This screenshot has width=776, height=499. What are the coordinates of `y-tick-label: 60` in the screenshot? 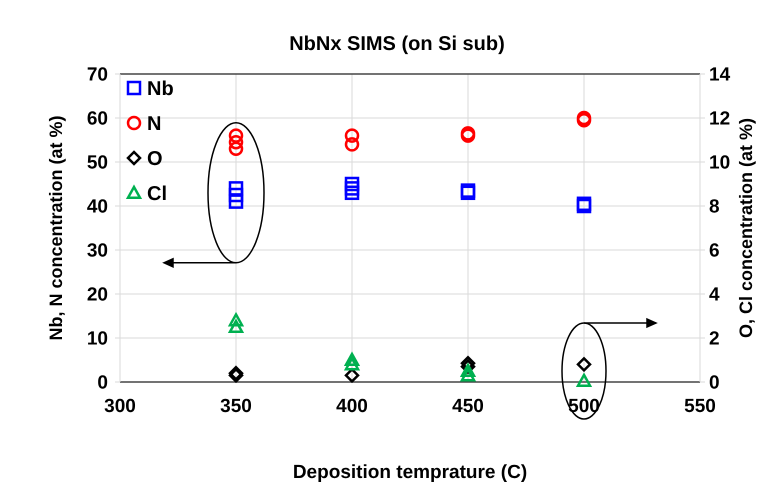 It's located at (97, 119).